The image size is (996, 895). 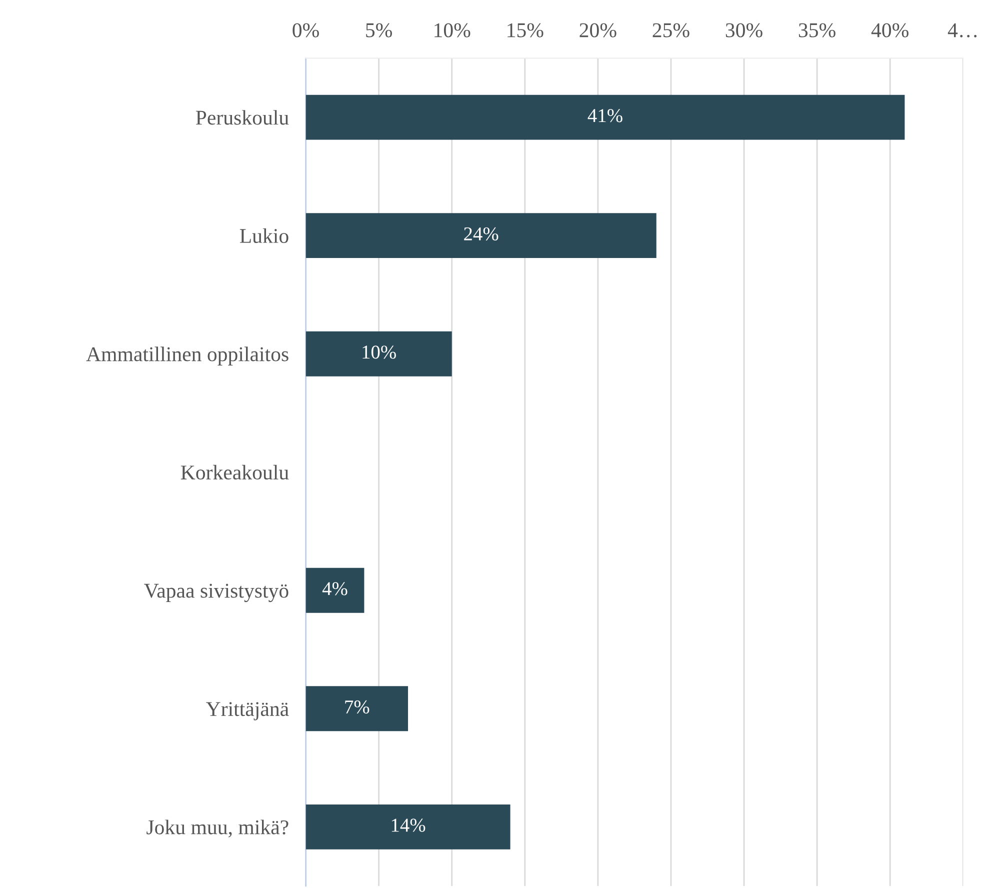 I want to click on y-tick-label: Peruskoulu, so click(x=242, y=117).